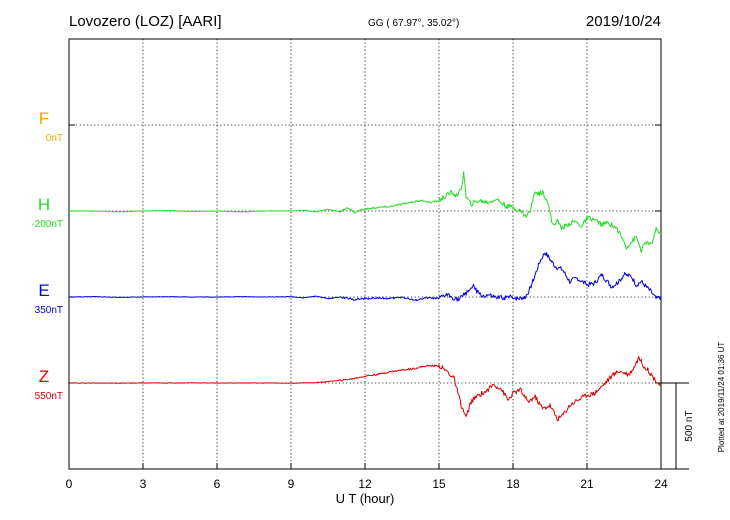 The image size is (730, 520). I want to click on chart-date: 2019/10/24, so click(623, 21).